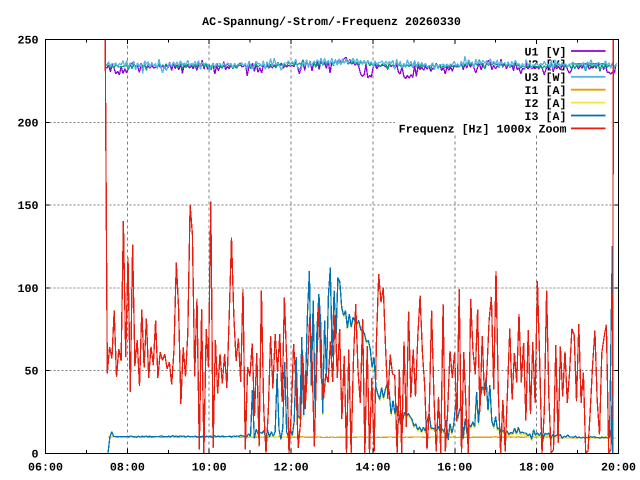 Image resolution: width=640 pixels, height=480 pixels. I want to click on svg-text: I1 [A], so click(546, 91).